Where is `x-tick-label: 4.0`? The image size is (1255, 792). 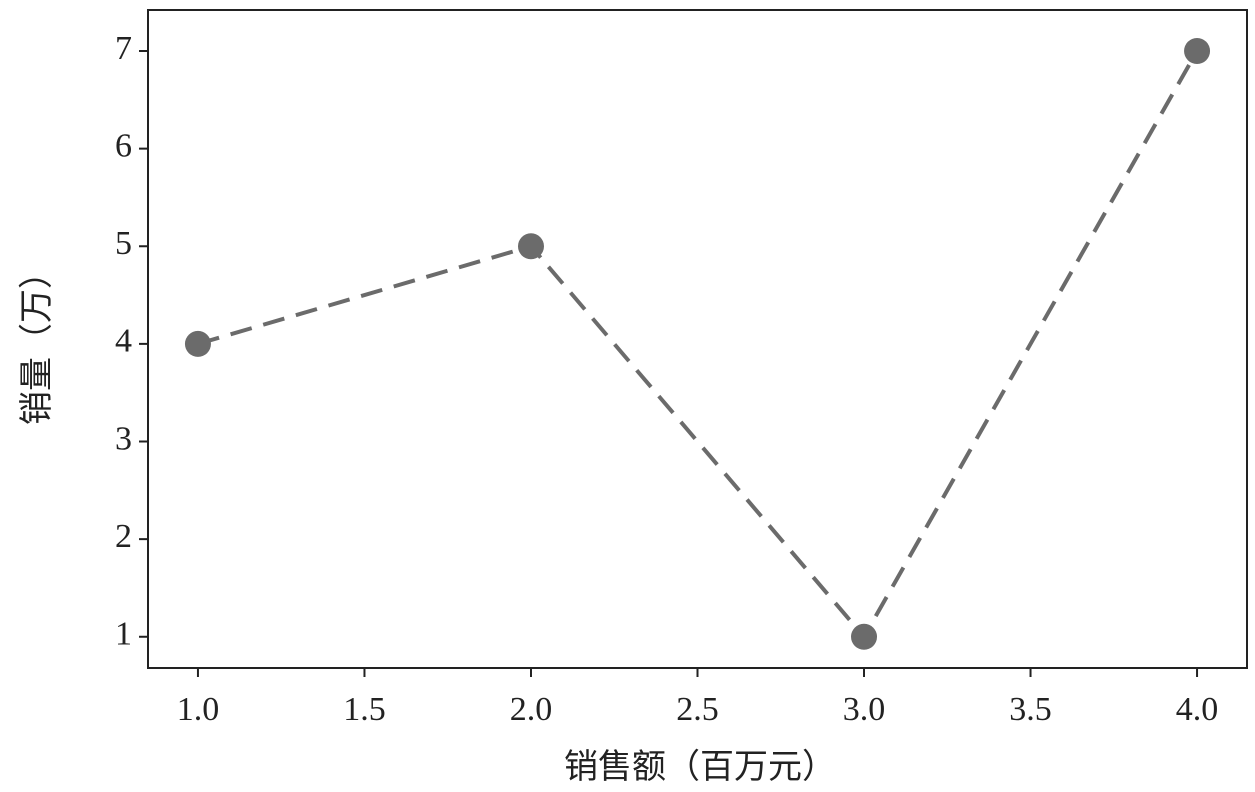
x-tick-label: 4.0 is located at coordinates (1197, 709).